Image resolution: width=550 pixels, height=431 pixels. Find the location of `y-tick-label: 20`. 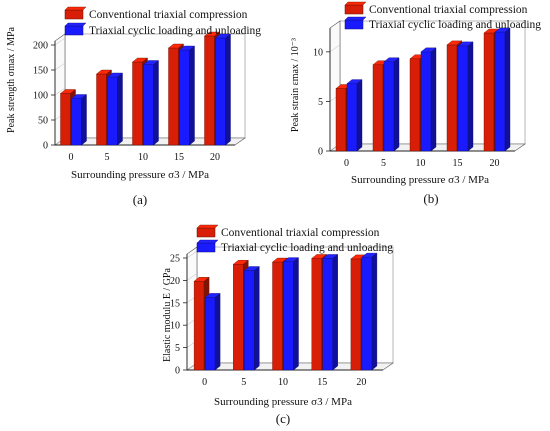

y-tick-label: 20 is located at coordinates (175, 281).